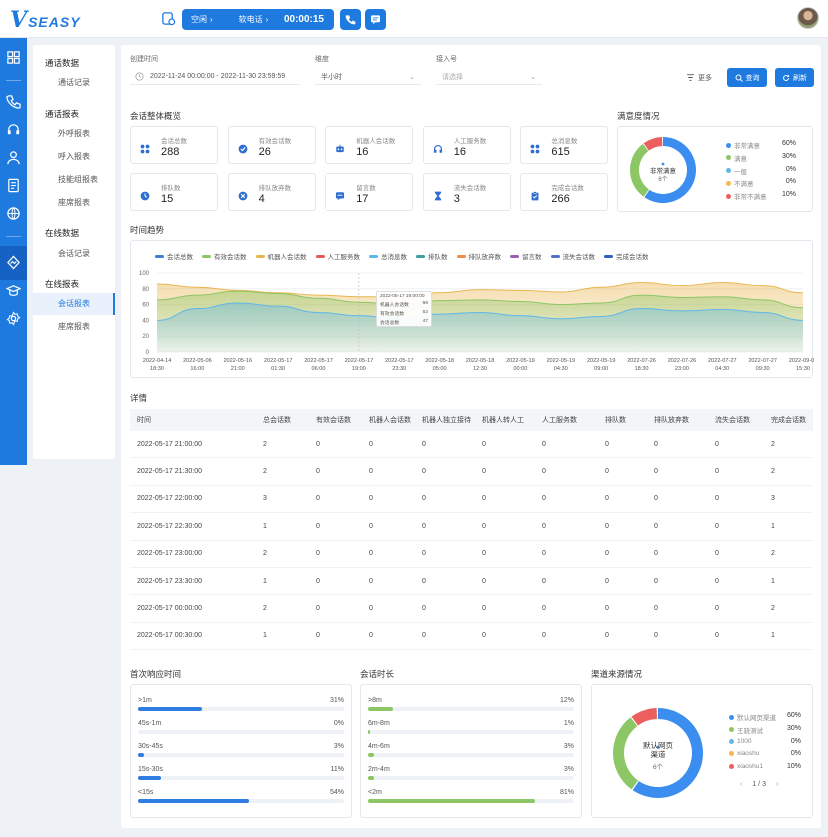 Image resolution: width=828 pixels, height=837 pixels. I want to click on trend-legend-item: 留言数, so click(526, 256).